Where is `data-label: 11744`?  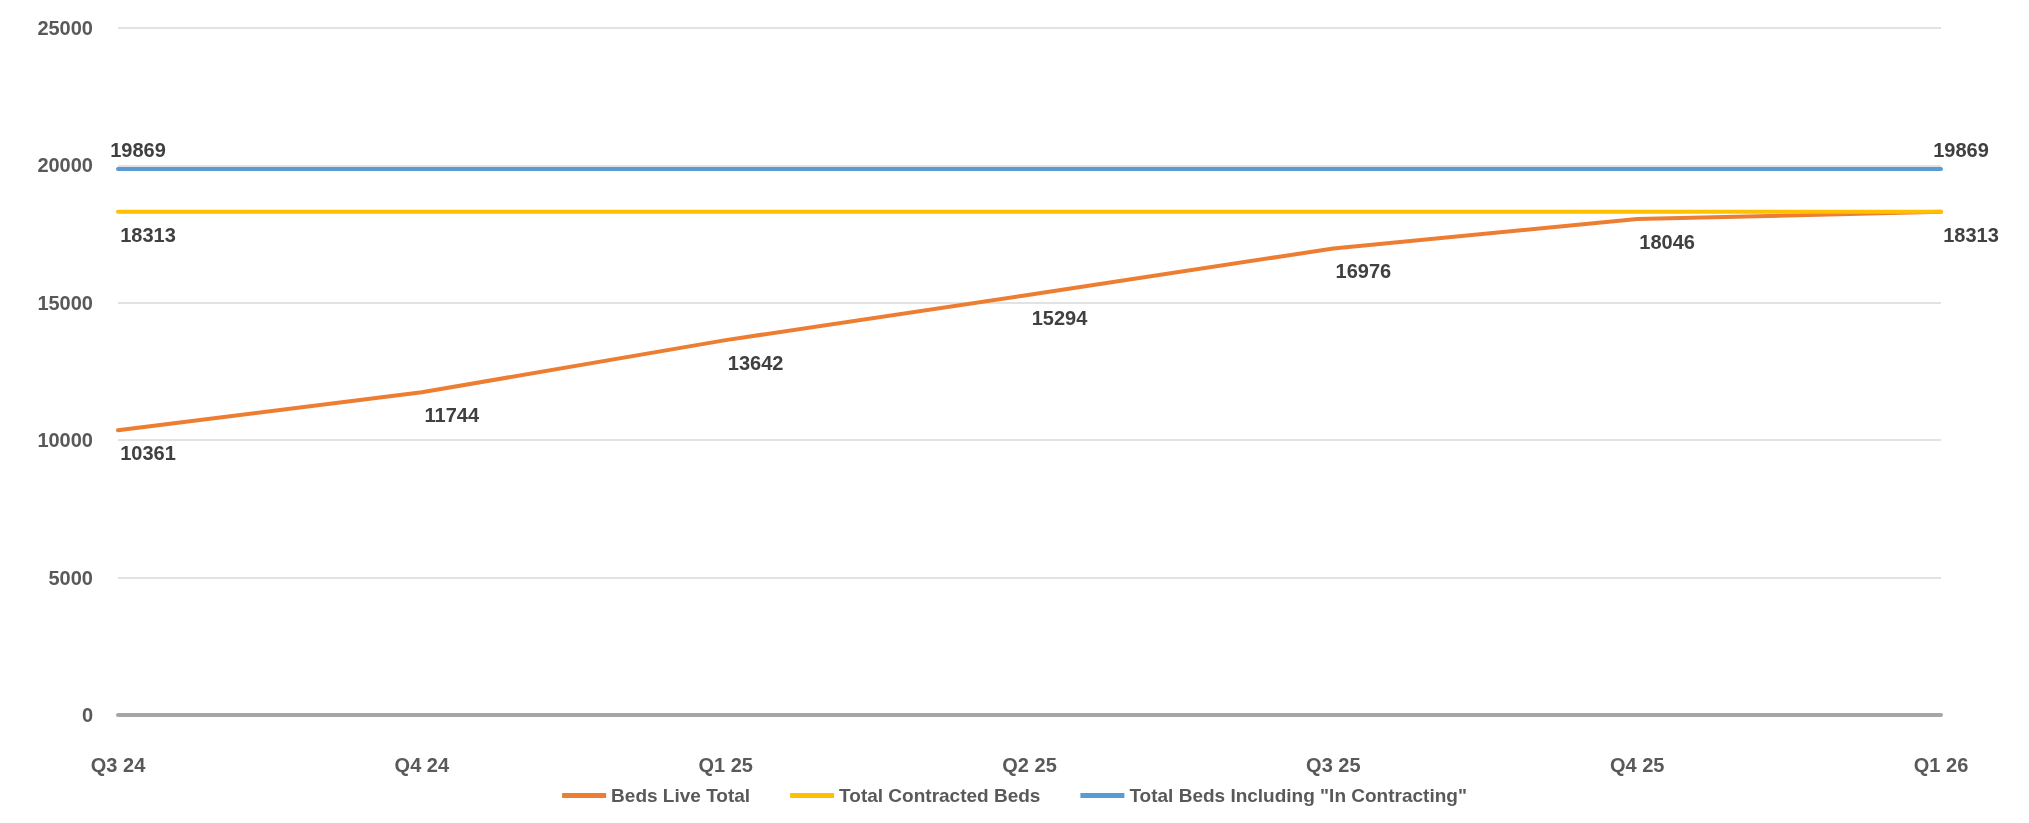
data-label: 11744 is located at coordinates (452, 415).